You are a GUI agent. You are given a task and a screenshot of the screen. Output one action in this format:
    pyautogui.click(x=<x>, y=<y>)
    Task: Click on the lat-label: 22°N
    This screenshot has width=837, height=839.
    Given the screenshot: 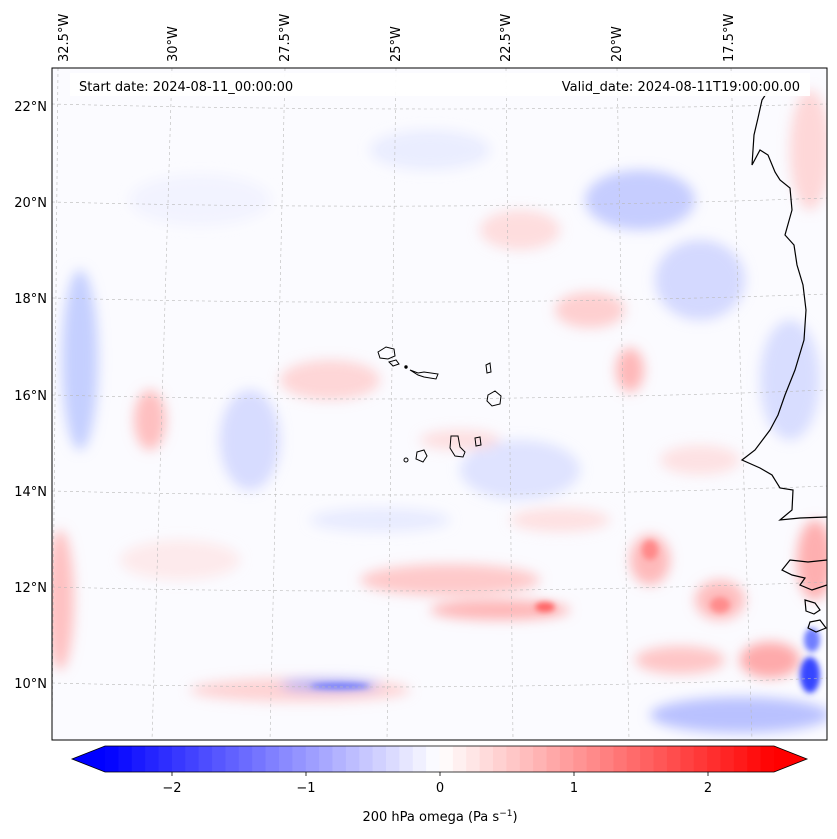 What is the action you would take?
    pyautogui.click(x=30, y=107)
    